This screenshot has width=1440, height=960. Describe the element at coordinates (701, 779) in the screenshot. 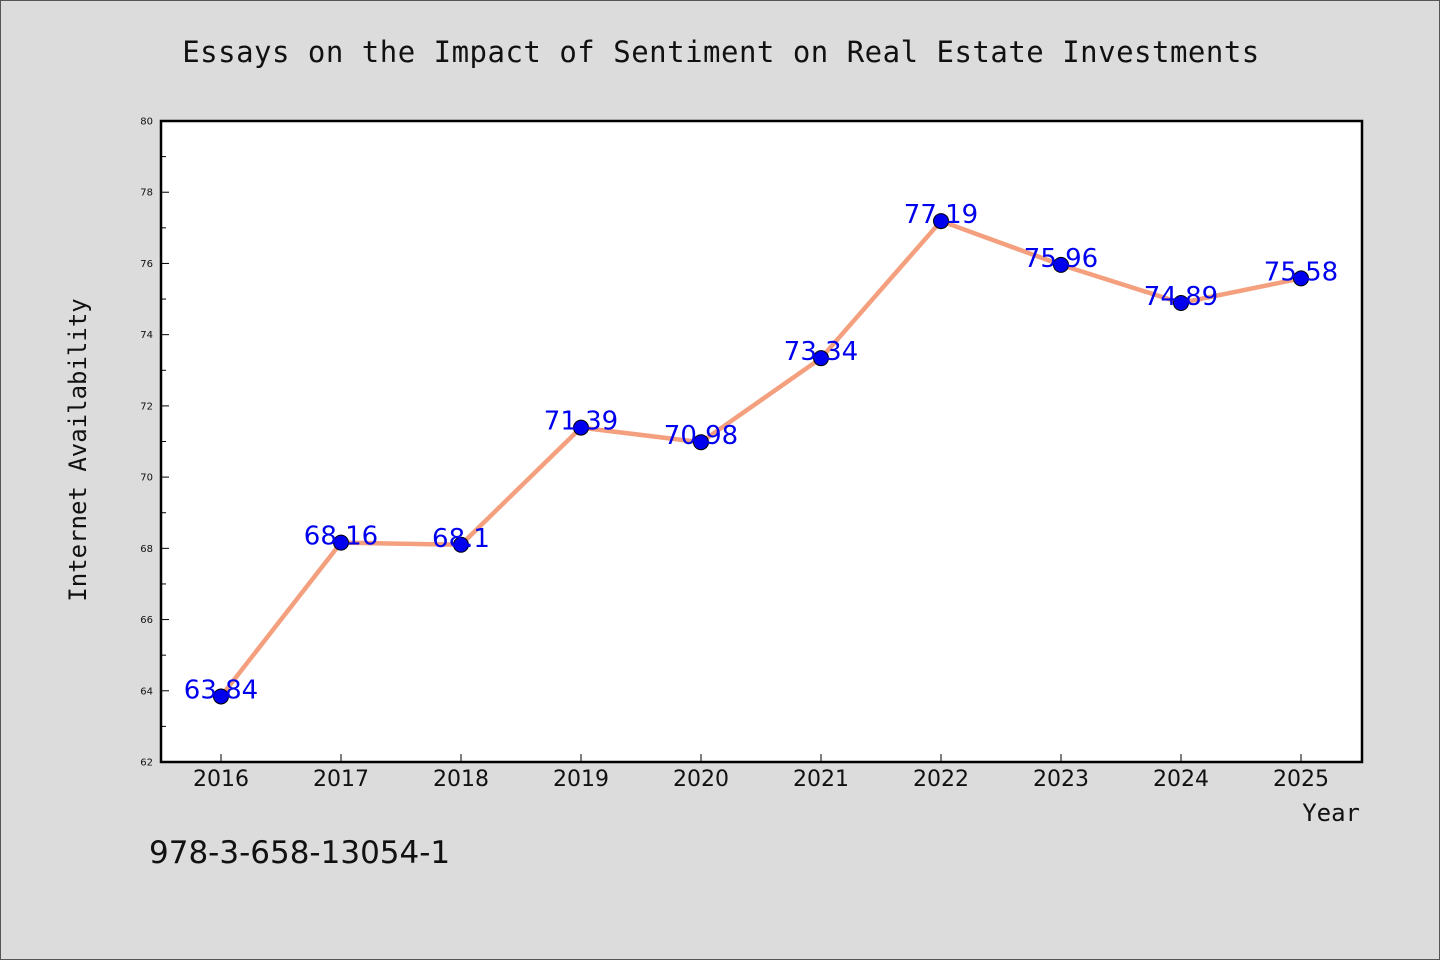

I see `x-tick-label: 2020` at that location.